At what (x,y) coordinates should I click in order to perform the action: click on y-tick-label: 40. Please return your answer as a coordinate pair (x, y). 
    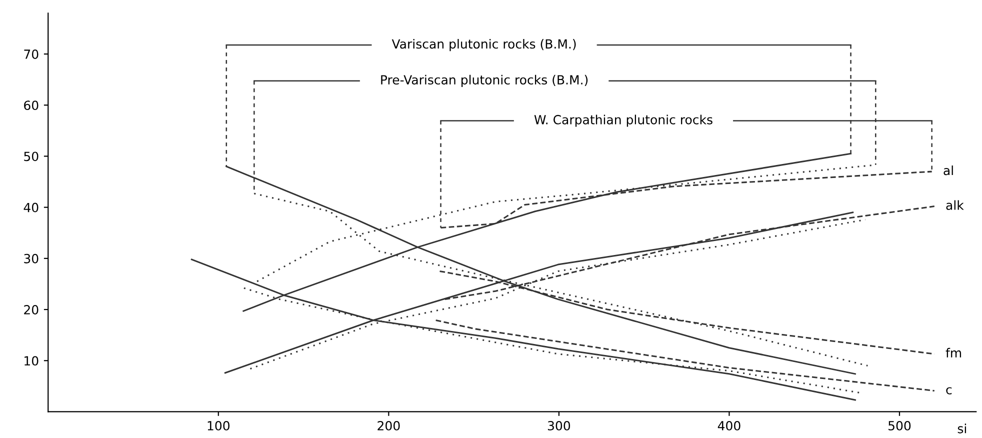
    Looking at the image, I should click on (31, 207).